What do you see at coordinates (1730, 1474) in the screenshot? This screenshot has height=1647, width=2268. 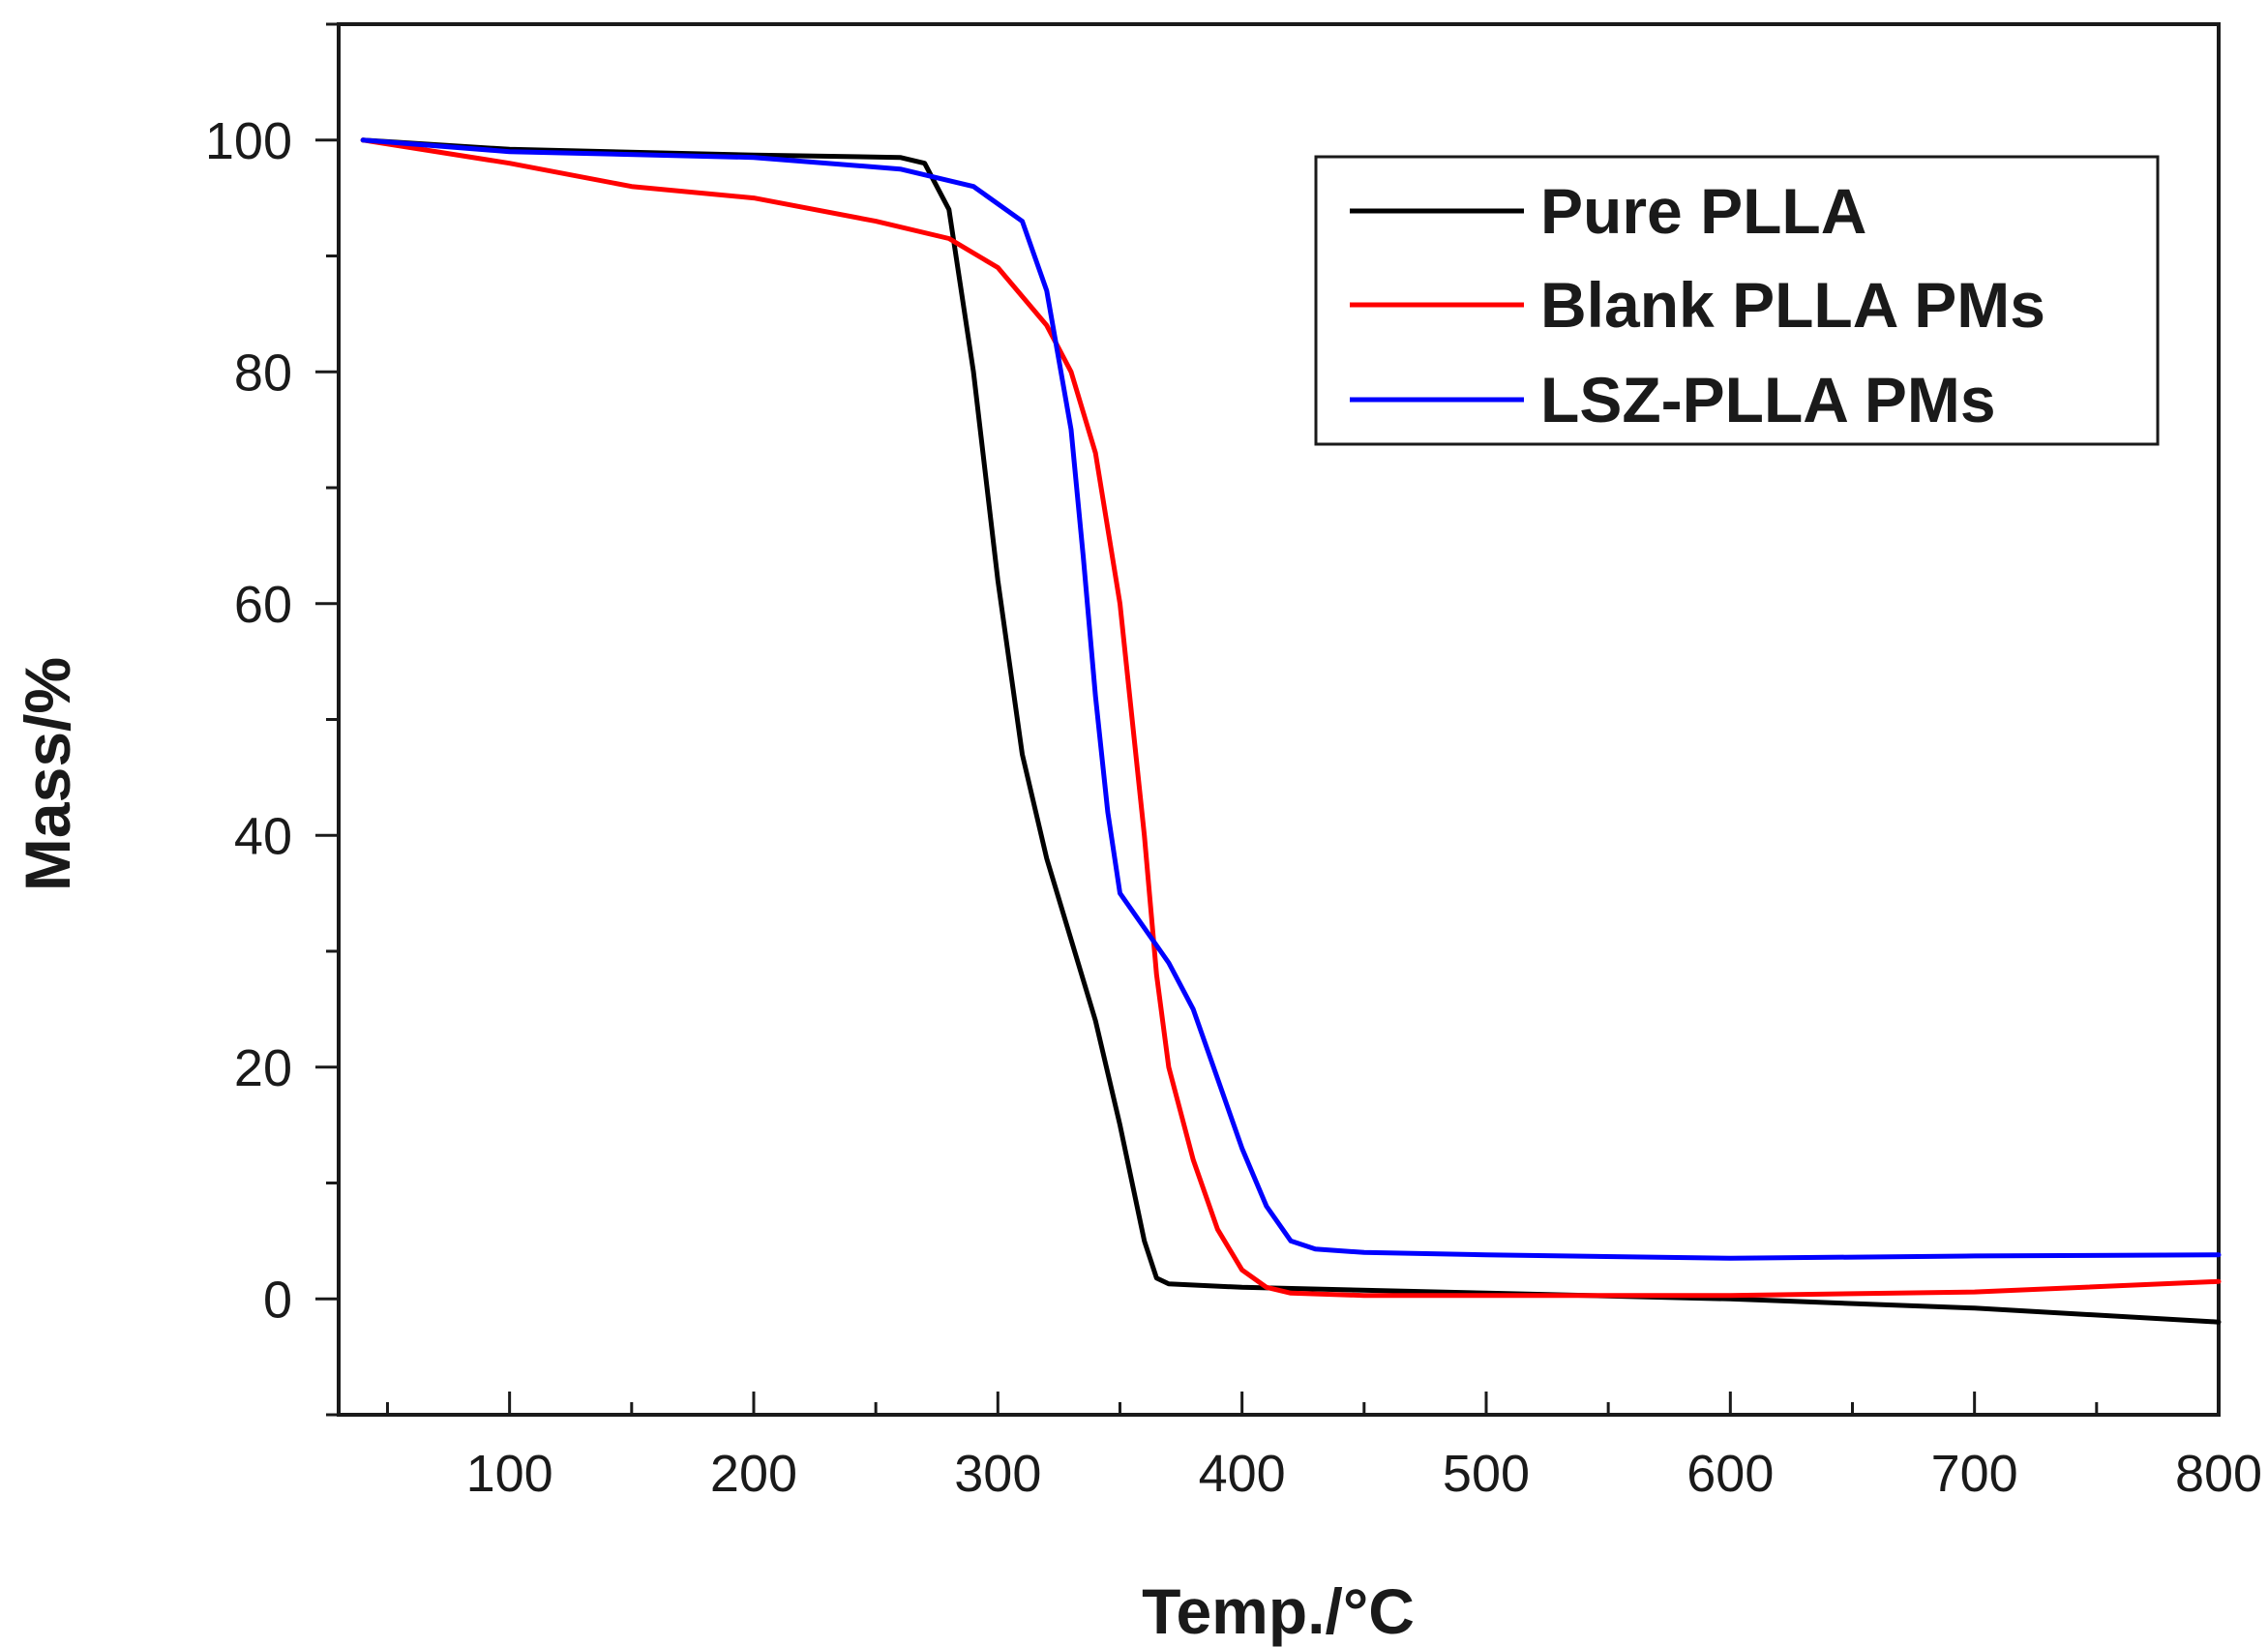 I see `x-tick-label: 600` at bounding box center [1730, 1474].